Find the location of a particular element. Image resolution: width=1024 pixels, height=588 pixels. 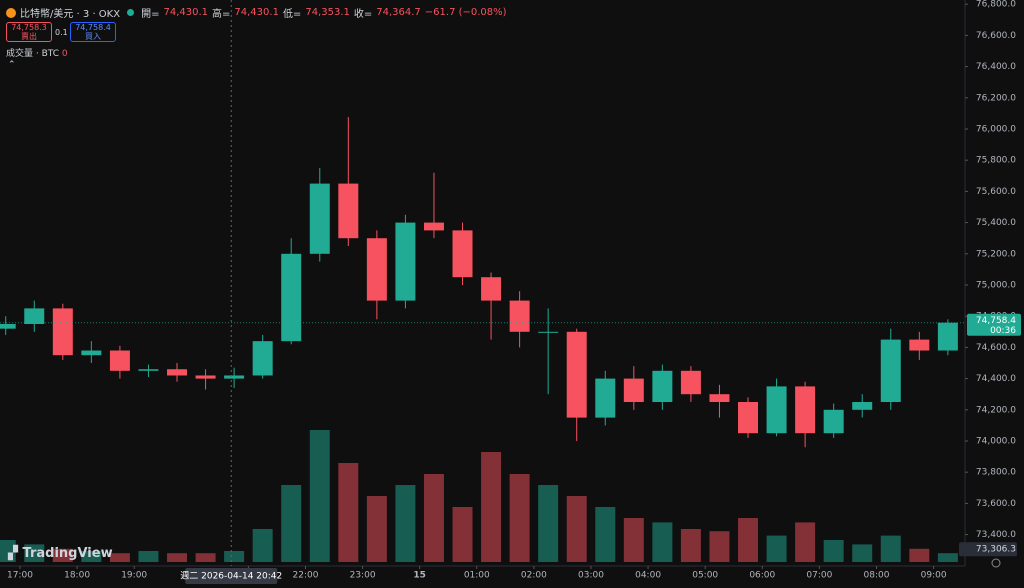

y-tick-label: 73,800.0 is located at coordinates (996, 473).